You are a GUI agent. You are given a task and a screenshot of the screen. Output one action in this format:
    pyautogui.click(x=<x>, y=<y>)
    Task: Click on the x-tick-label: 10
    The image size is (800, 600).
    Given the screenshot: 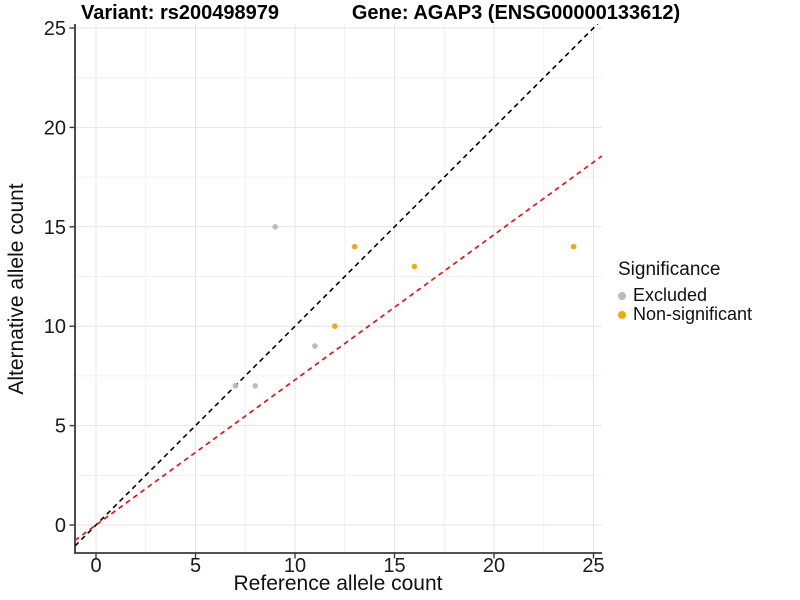 What is the action you would take?
    pyautogui.click(x=295, y=566)
    